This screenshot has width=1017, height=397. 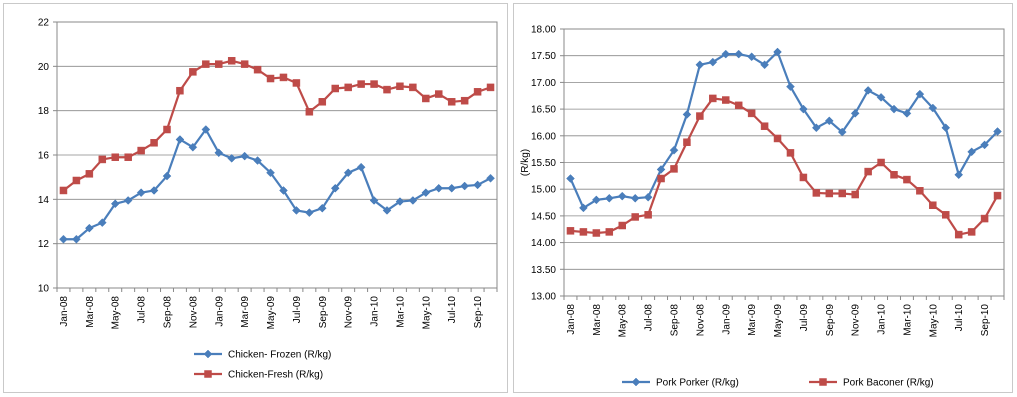 What do you see at coordinates (44, 200) in the screenshot?
I see `y-tick-label: 14` at bounding box center [44, 200].